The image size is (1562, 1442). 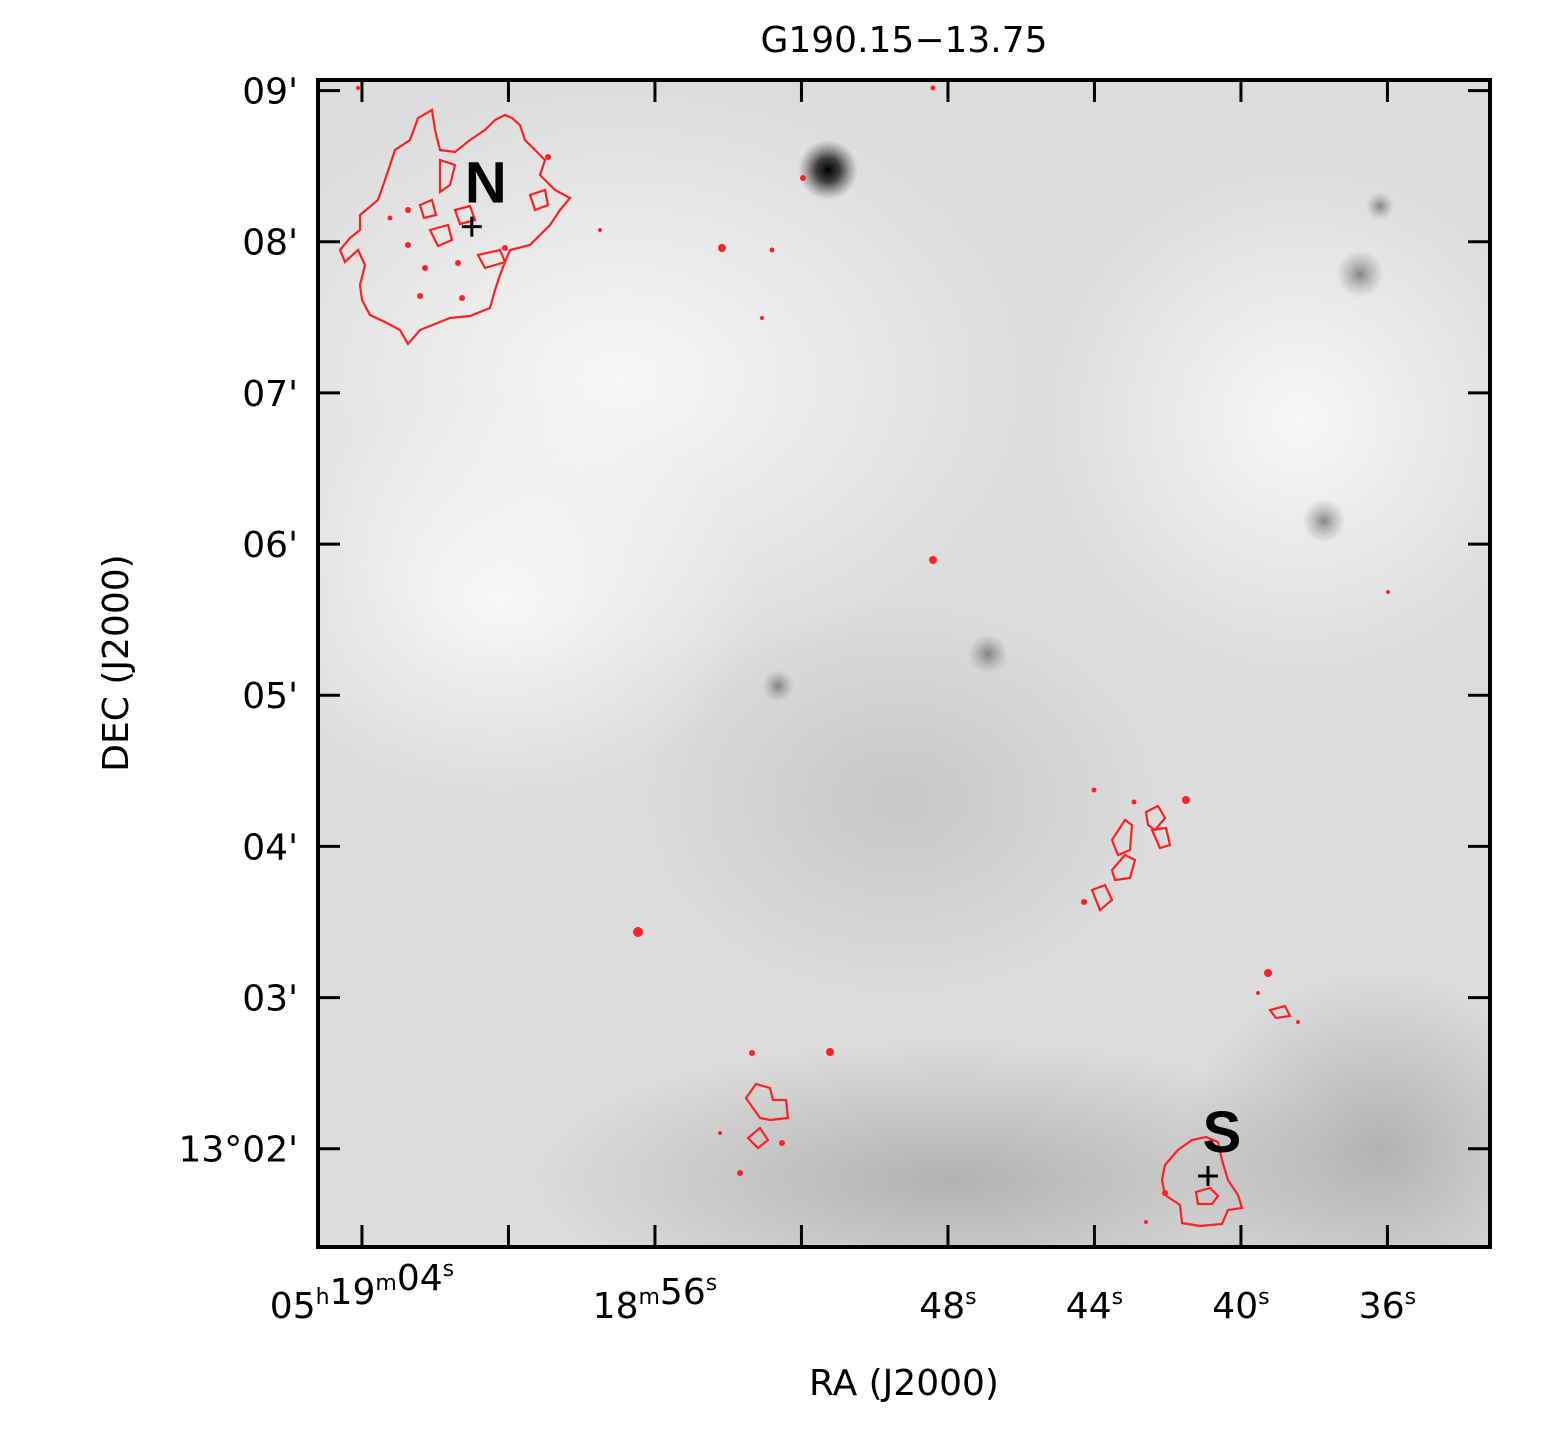 What do you see at coordinates (1094, 1306) in the screenshot?
I see `x-tick-label: 44s` at bounding box center [1094, 1306].